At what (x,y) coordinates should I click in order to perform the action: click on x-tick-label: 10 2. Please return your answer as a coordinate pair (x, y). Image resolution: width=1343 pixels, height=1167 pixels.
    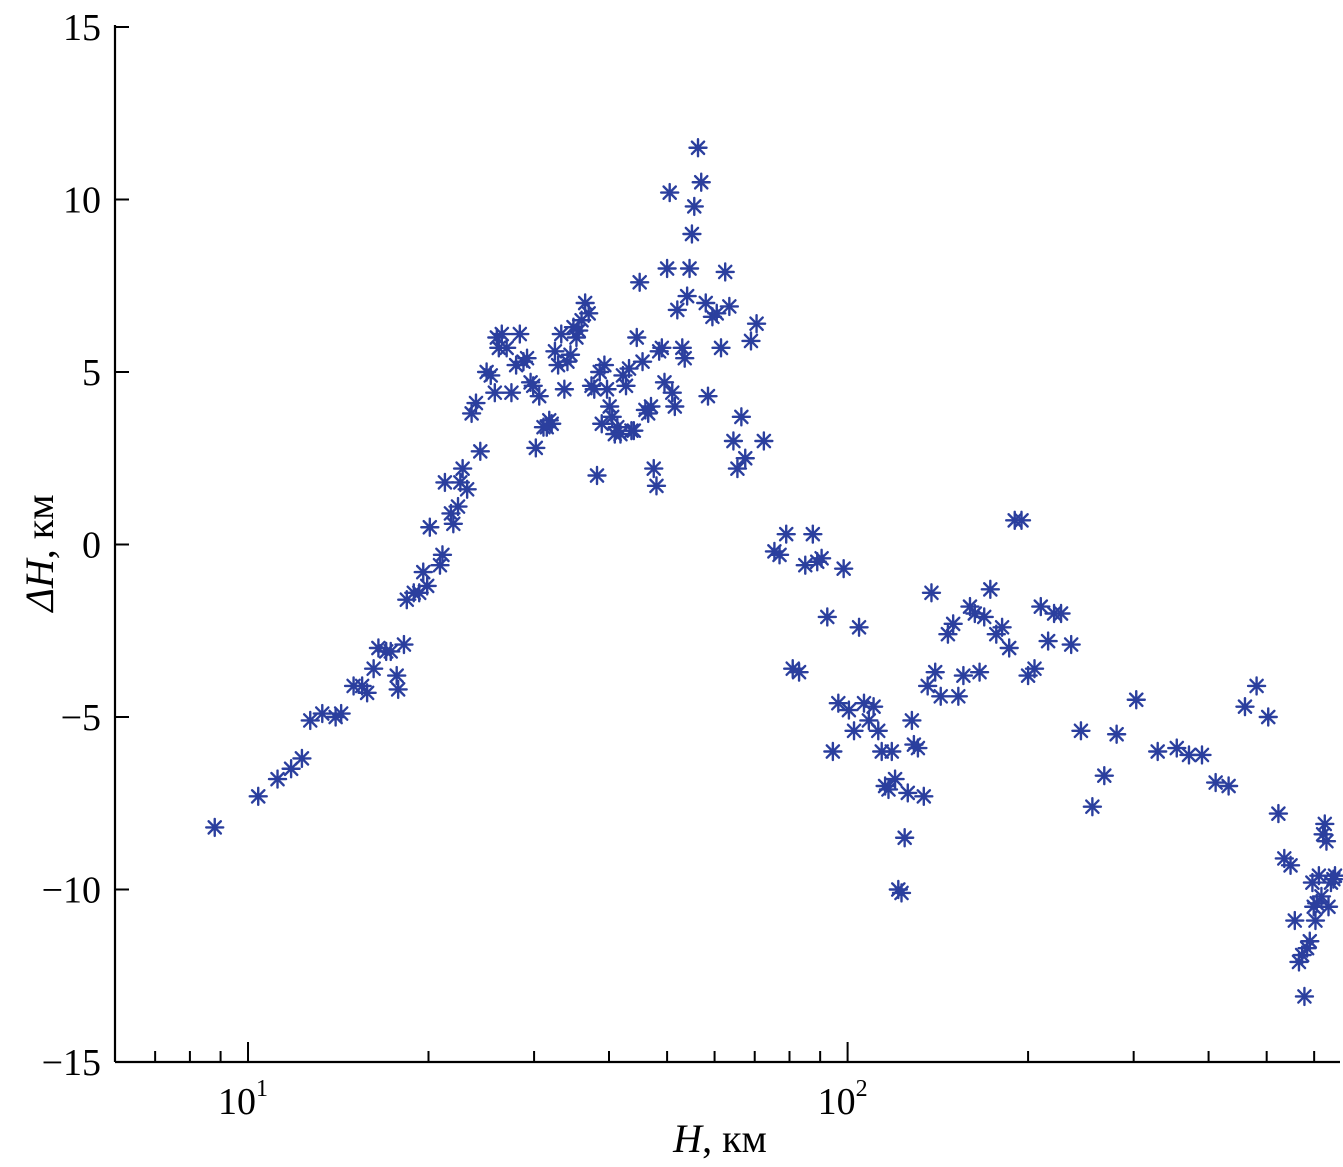
    Looking at the image, I should click on (843, 1099).